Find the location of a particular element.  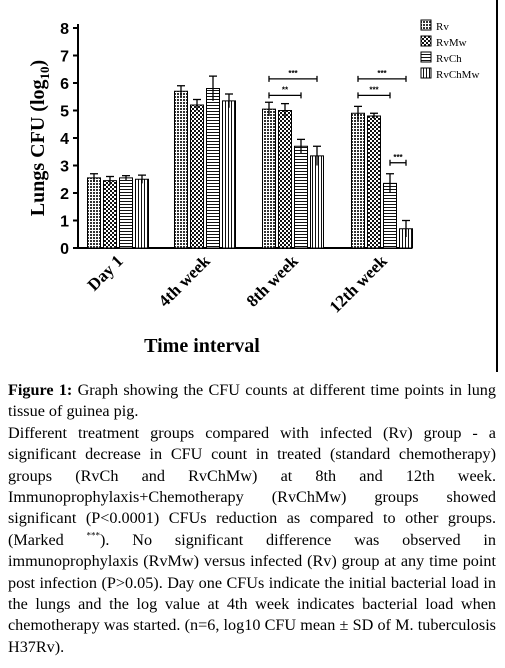

x-axis-title: Time interval is located at coordinates (202, 346).